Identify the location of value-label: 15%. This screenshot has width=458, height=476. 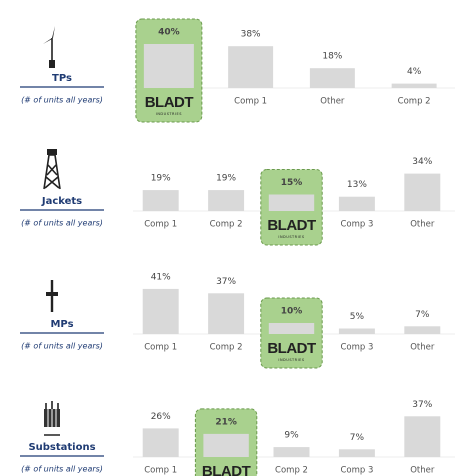
(292, 183).